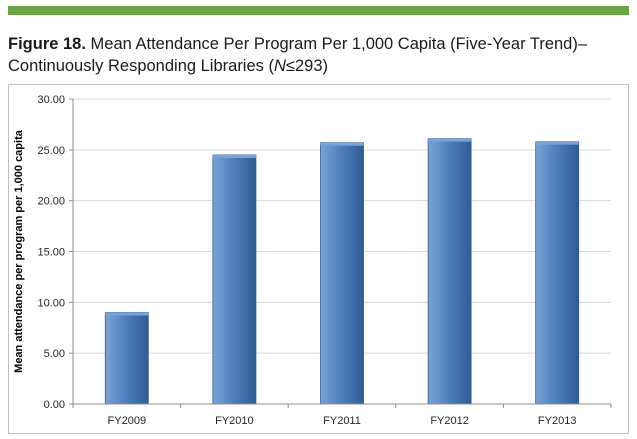  I want to click on figure-title-part2: Continuously Responding Libraries (, so click(141, 66).